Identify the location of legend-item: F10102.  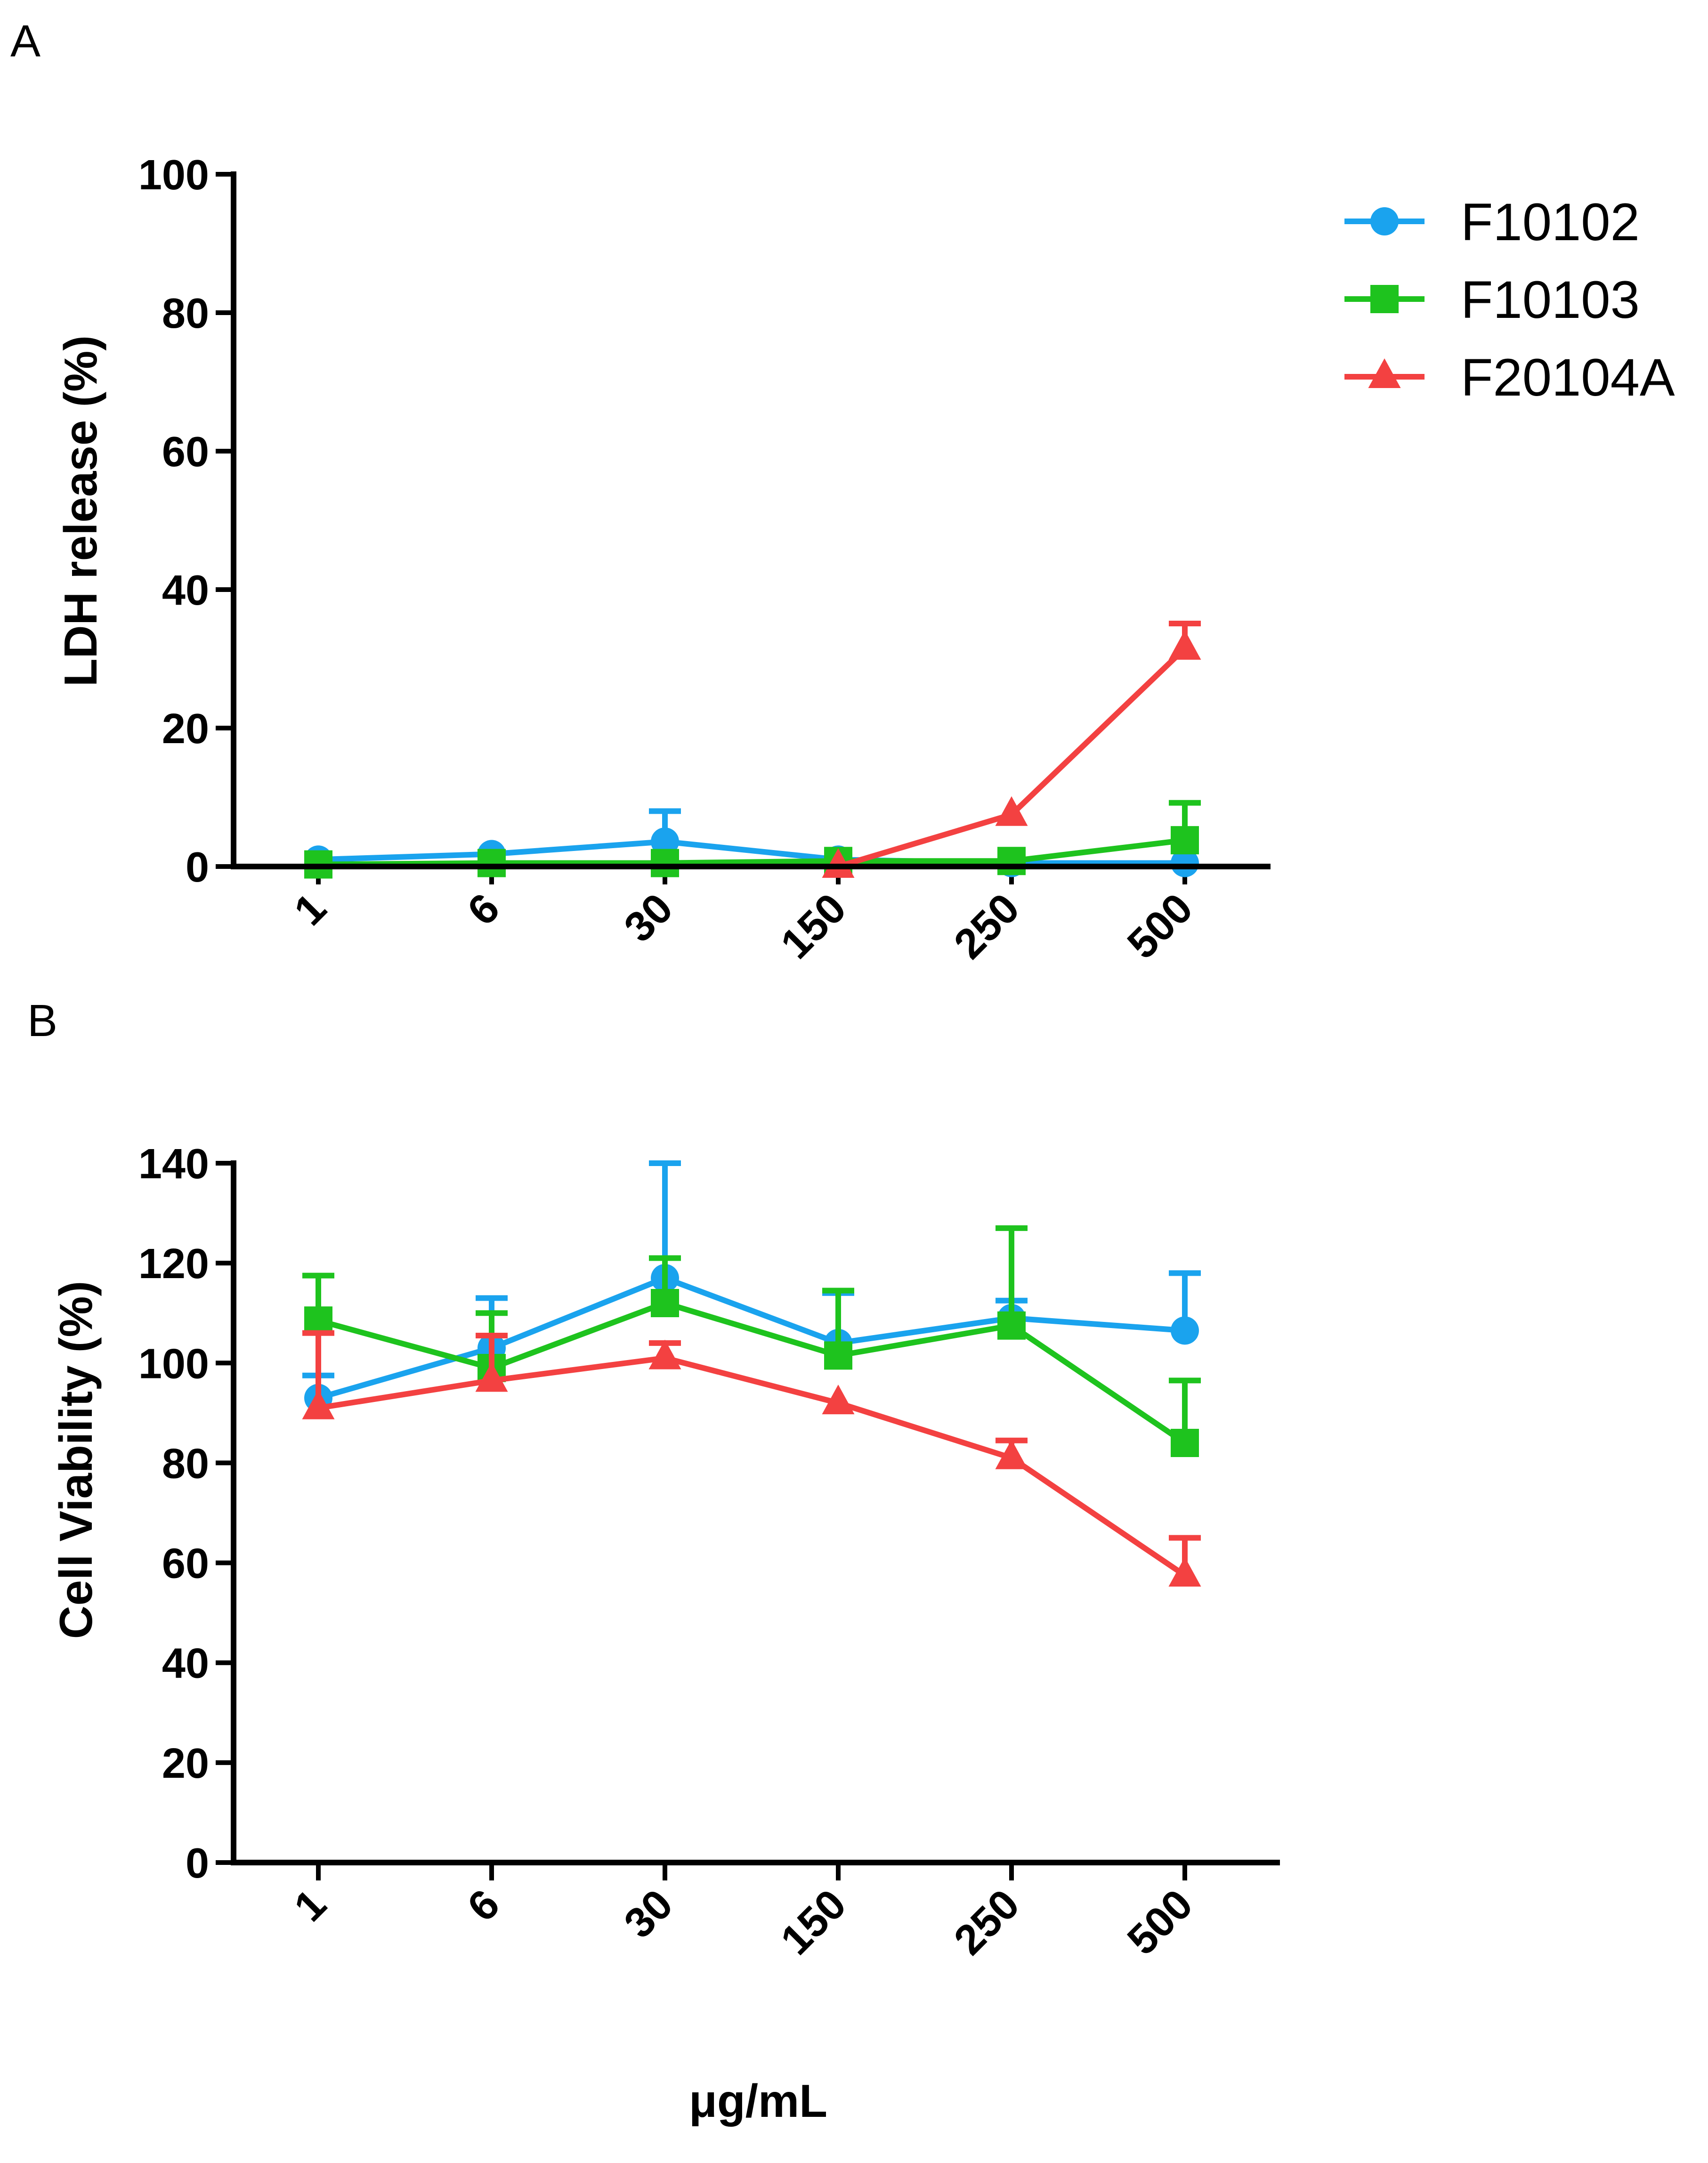
(1492, 222).